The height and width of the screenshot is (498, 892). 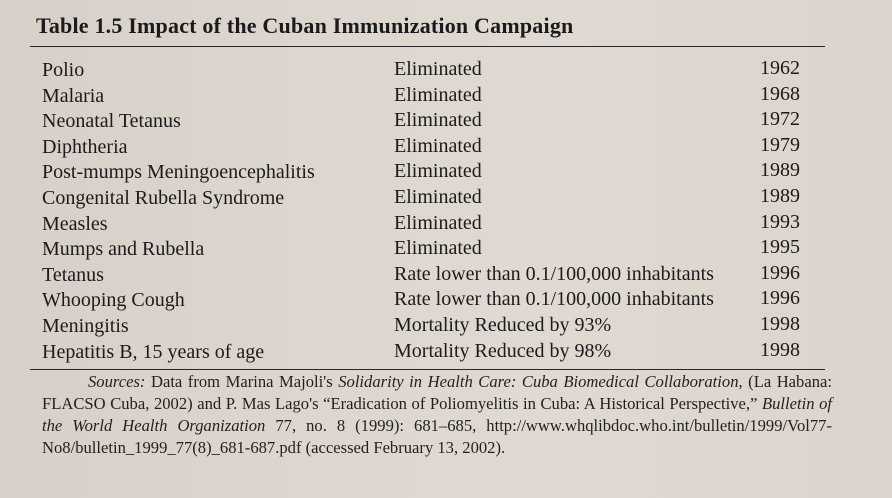 I want to click on year-cell: 1995, so click(x=780, y=247).